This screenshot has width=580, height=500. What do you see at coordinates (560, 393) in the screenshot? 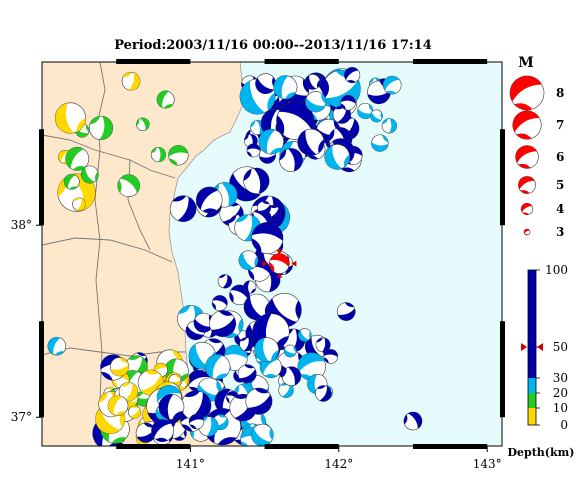
I see `depth-tick-label: 20` at bounding box center [560, 393].